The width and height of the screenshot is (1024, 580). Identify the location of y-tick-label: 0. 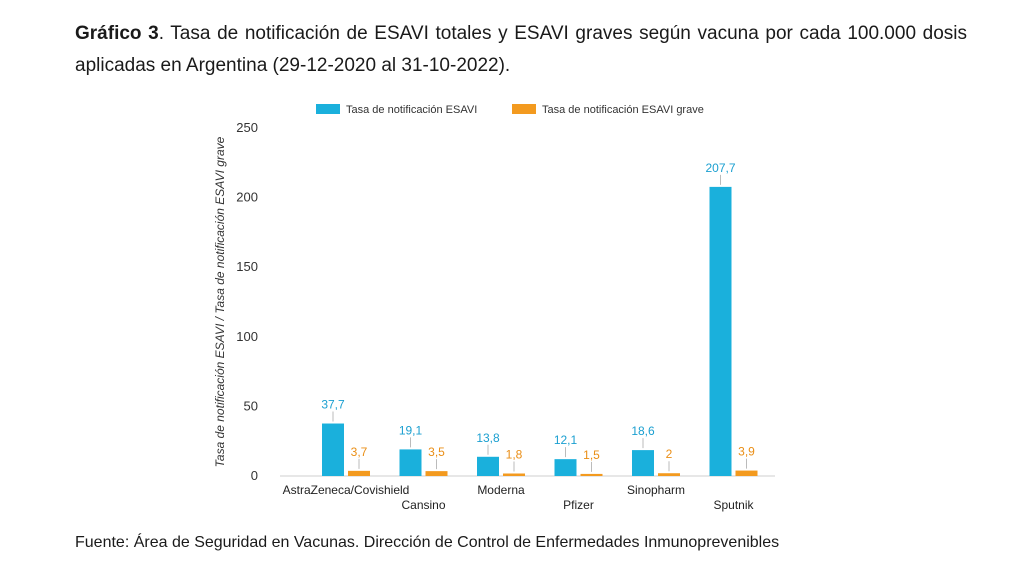
(254, 475).